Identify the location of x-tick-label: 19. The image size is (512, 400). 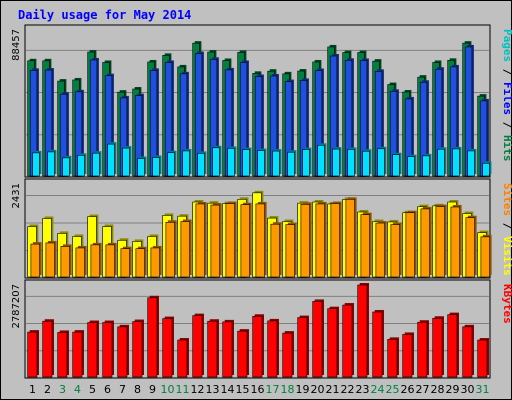
(303, 389).